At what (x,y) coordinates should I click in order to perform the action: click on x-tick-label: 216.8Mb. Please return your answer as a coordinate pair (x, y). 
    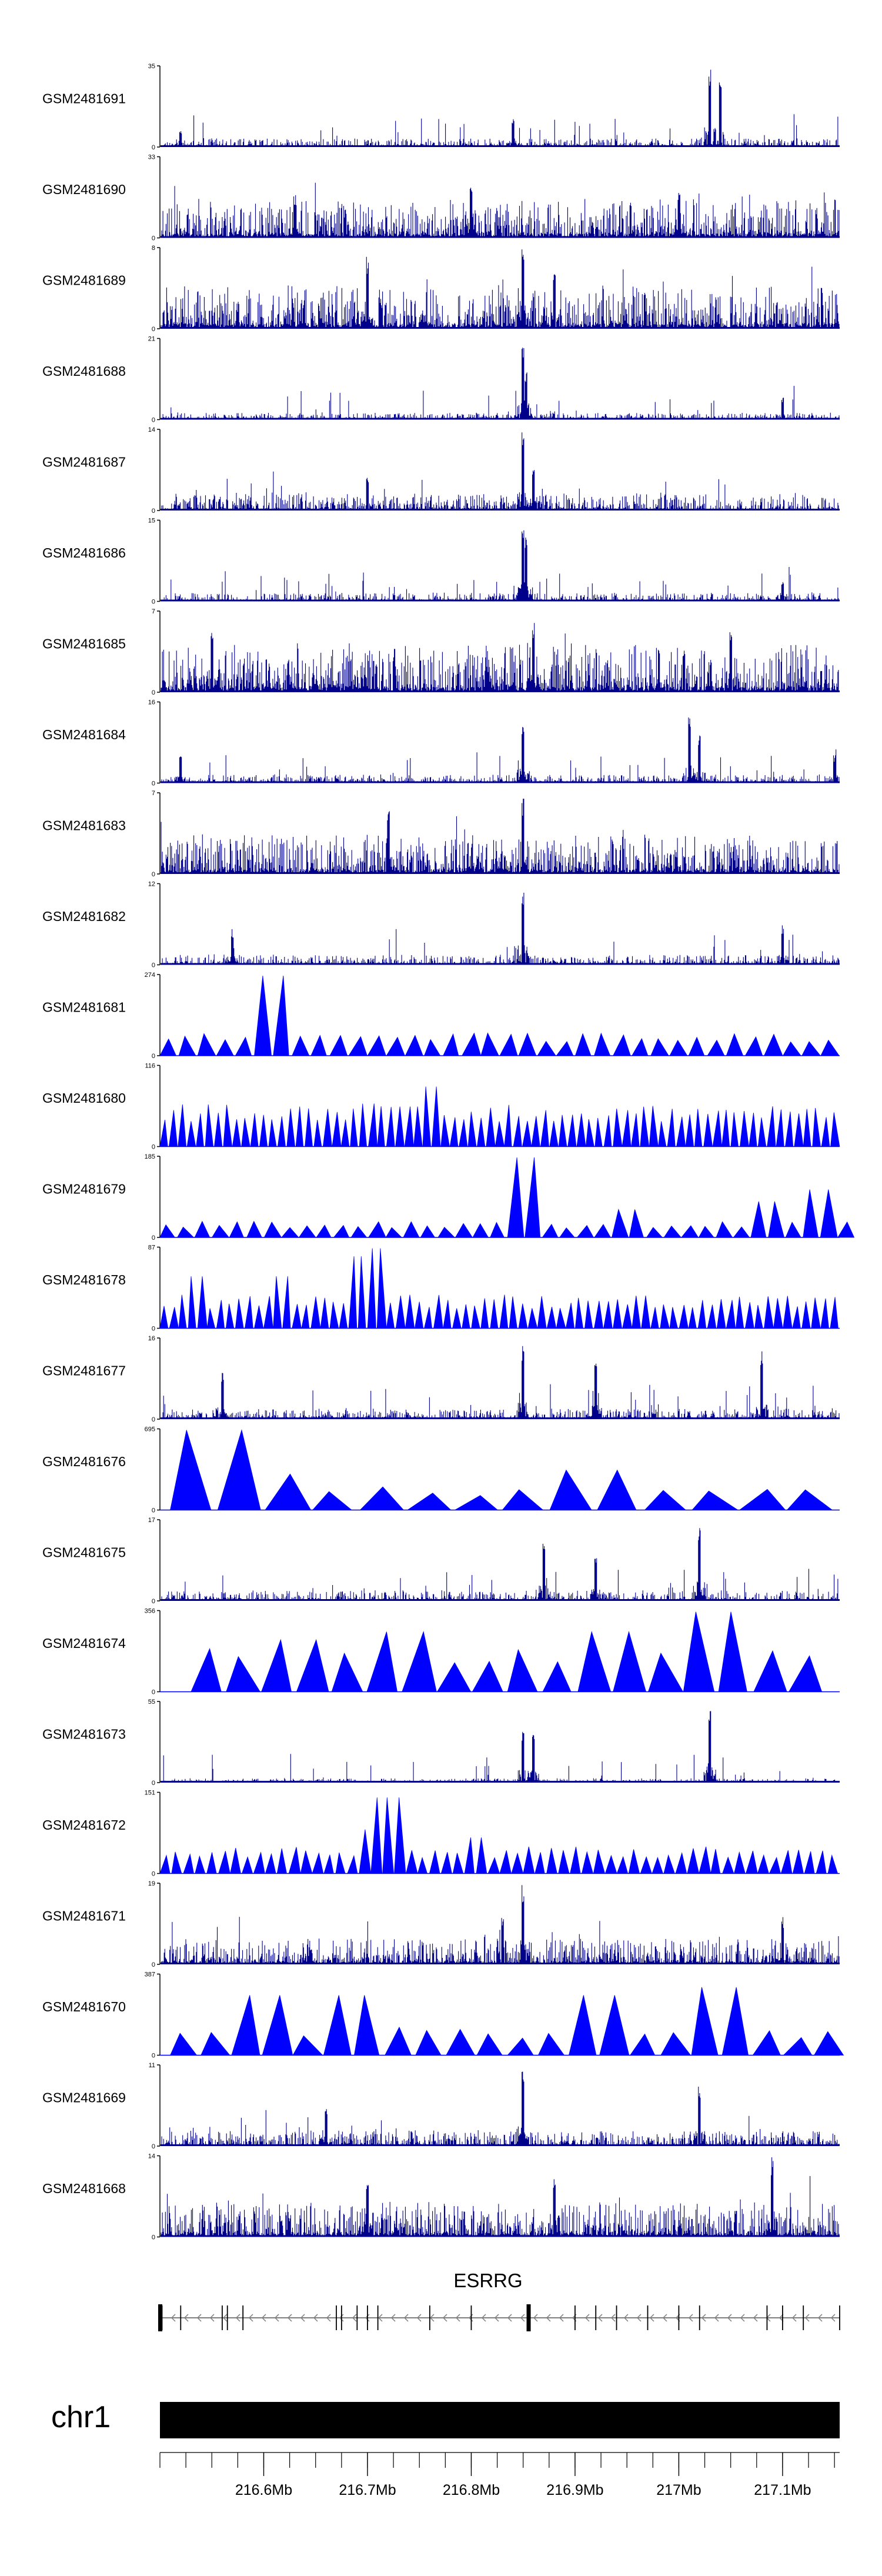
    Looking at the image, I should click on (471, 2490).